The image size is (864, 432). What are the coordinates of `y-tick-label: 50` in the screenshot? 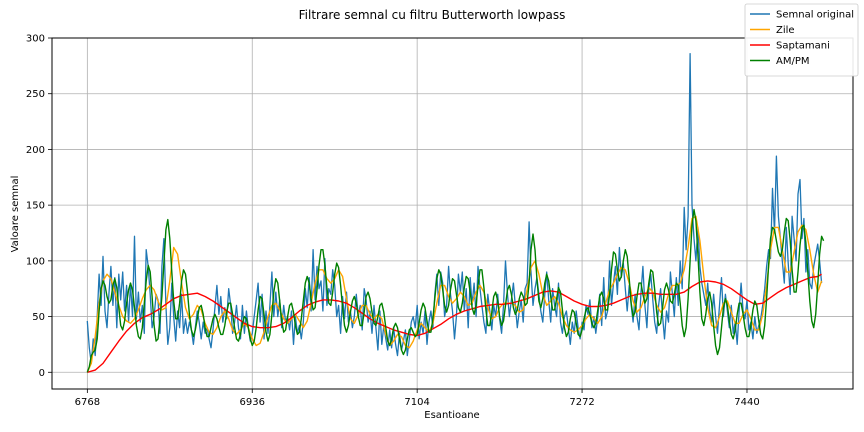 It's located at (38, 317).